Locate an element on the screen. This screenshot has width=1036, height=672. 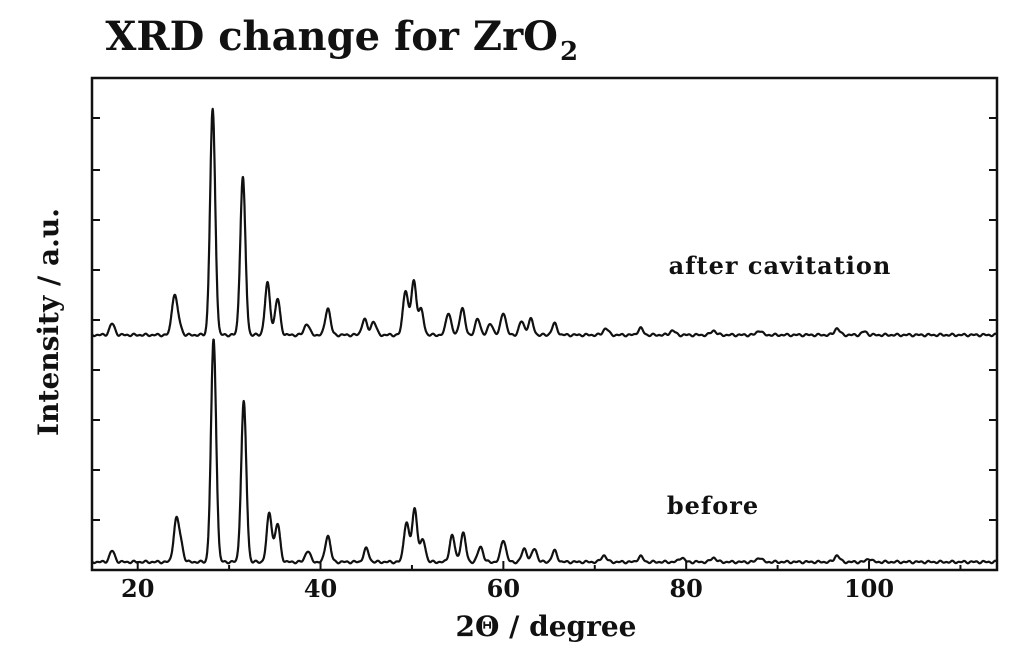
x-tick-label: 100 is located at coordinates (869, 588).